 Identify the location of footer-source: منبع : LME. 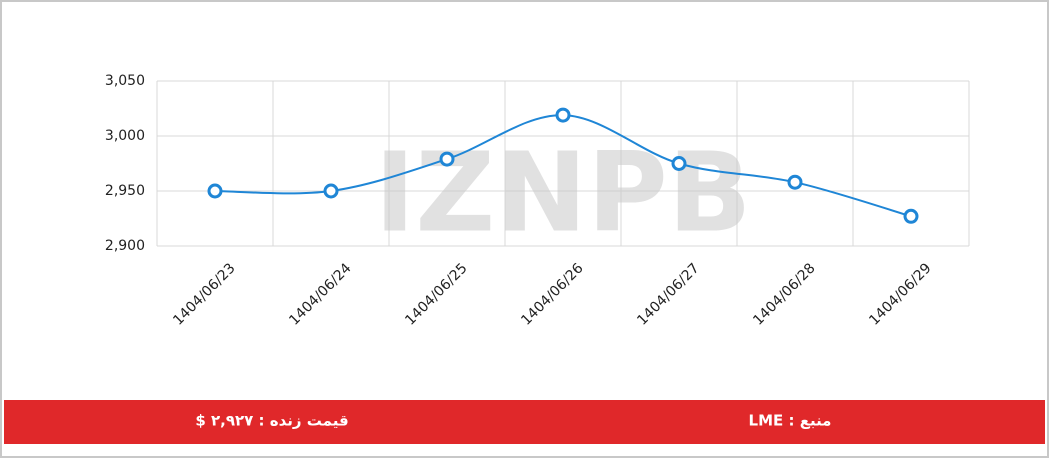
(790, 421).